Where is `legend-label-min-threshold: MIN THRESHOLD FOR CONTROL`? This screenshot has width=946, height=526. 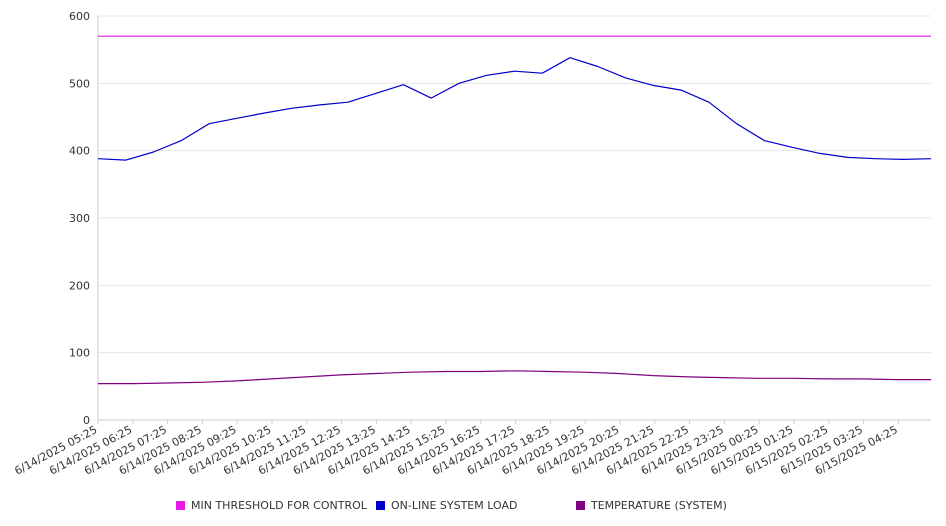 legend-label-min-threshold: MIN THRESHOLD FOR CONTROL is located at coordinates (279, 505).